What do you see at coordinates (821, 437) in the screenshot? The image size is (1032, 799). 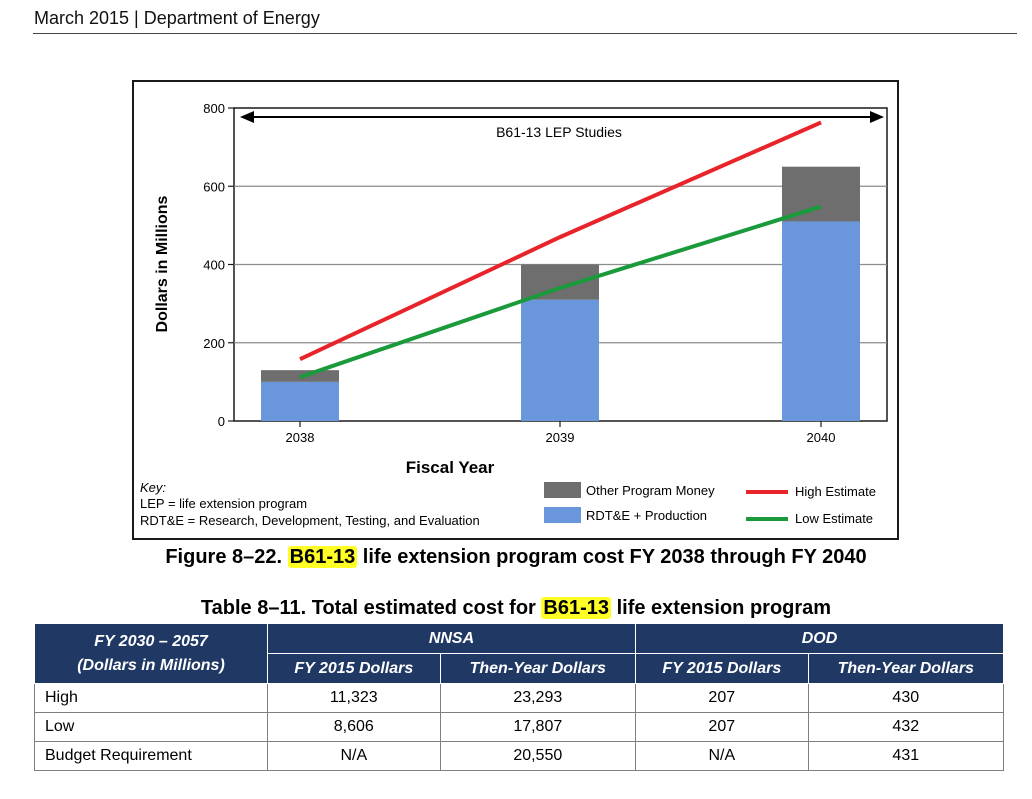 I see `x-tick-label: 2040` at bounding box center [821, 437].